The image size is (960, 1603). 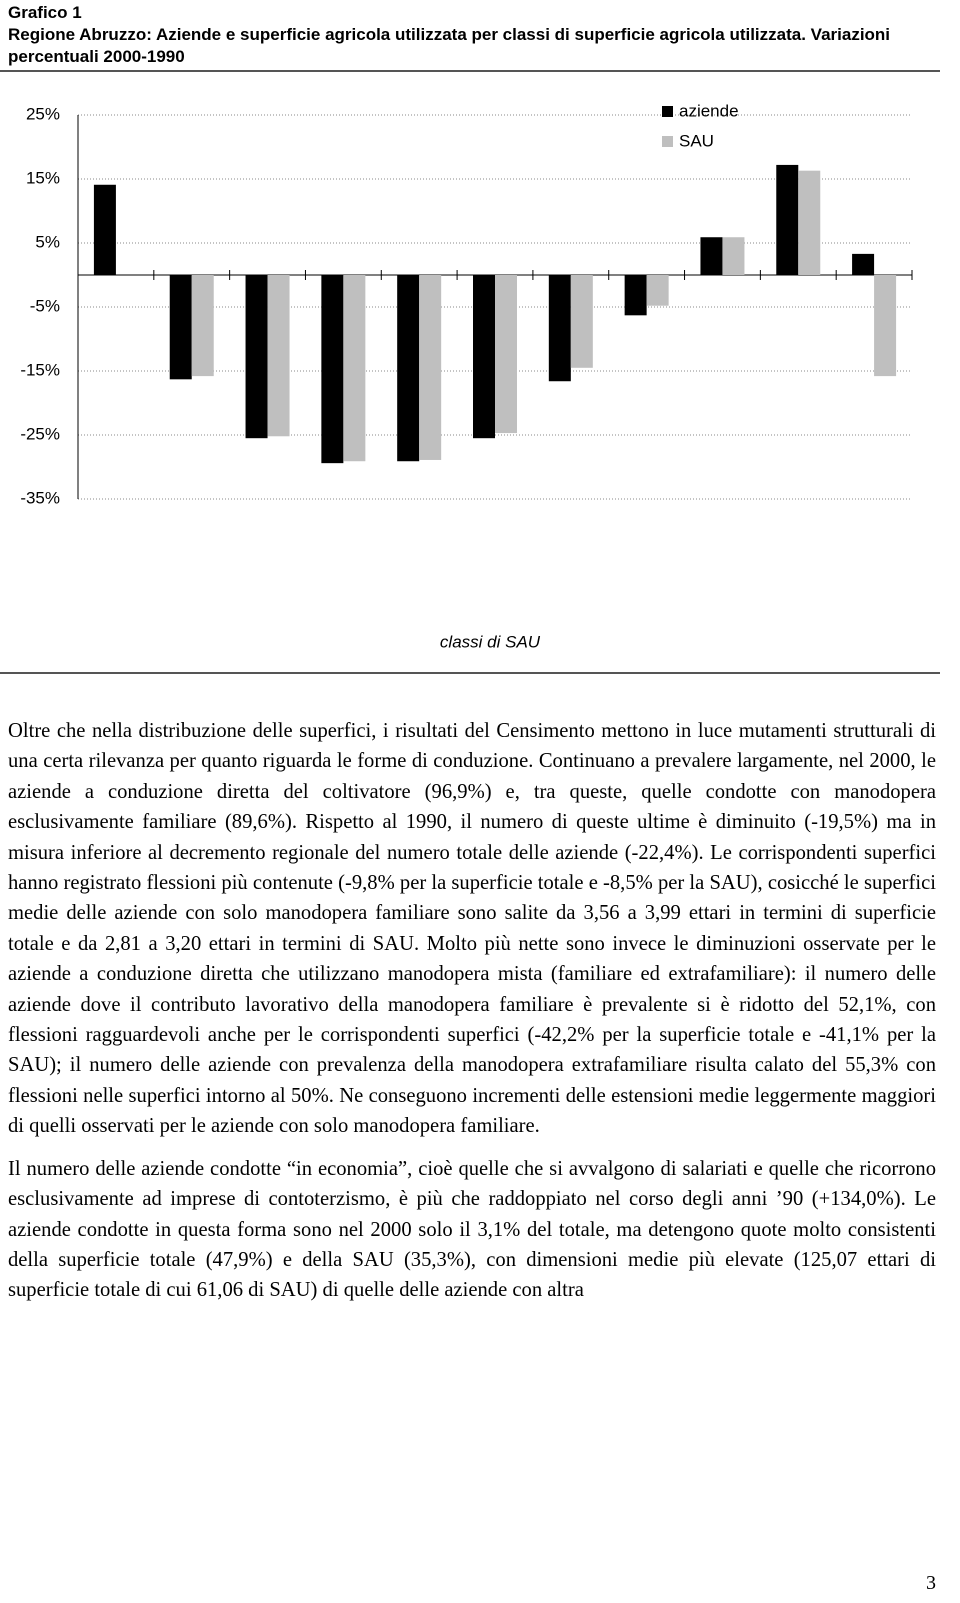 What do you see at coordinates (45, 12) in the screenshot?
I see `figure-label: Grafico 1` at bounding box center [45, 12].